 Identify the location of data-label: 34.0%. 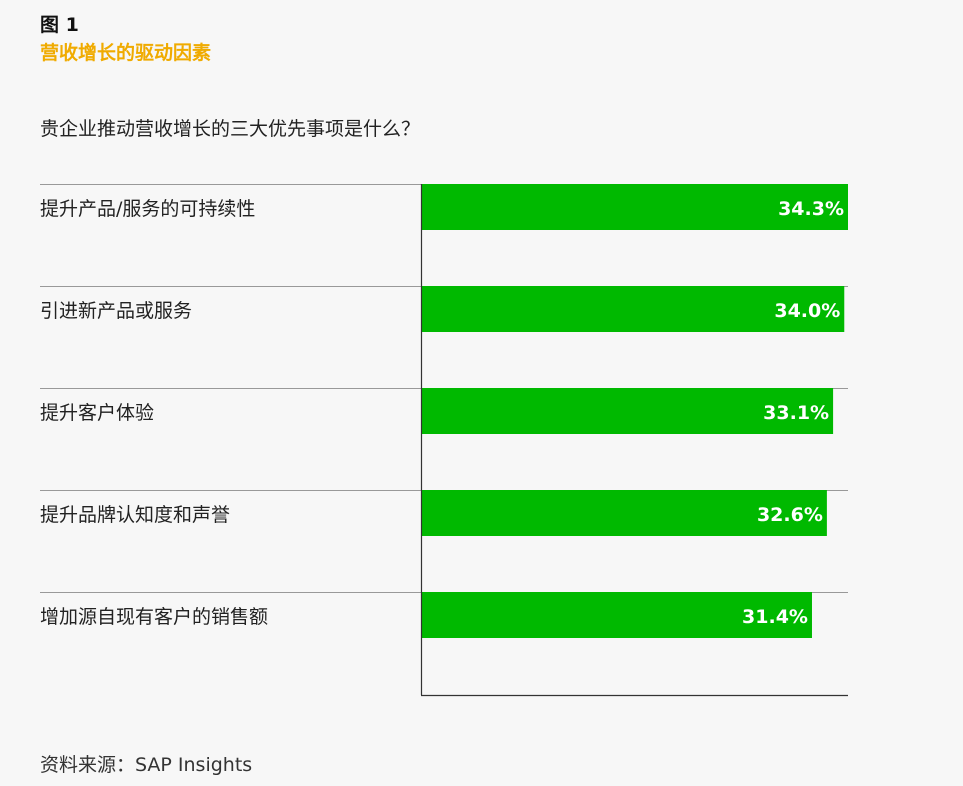
(807, 311).